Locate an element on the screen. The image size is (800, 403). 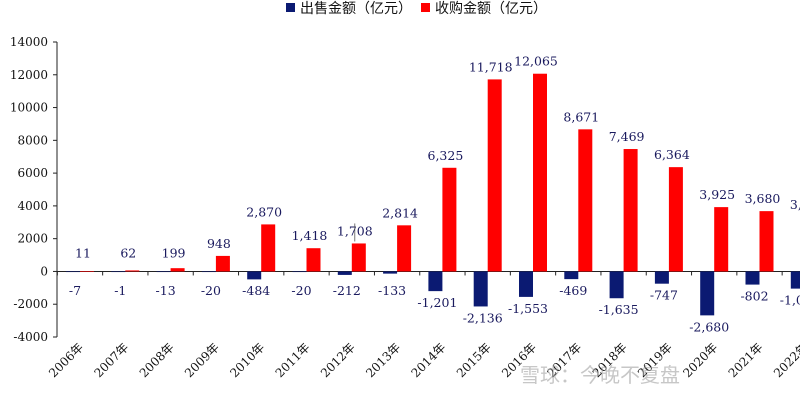
buy-value-label: 2,814 is located at coordinates (400, 212).